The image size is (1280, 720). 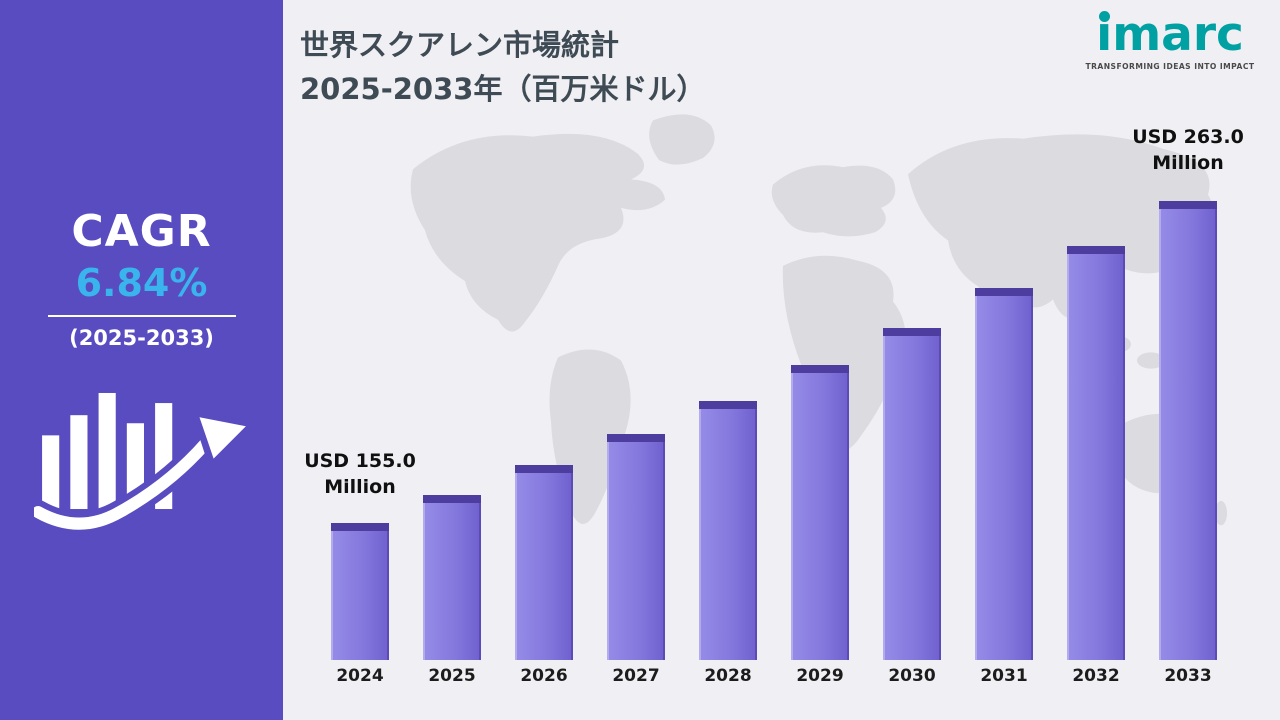 I want to click on bar-2028, so click(x=728, y=530).